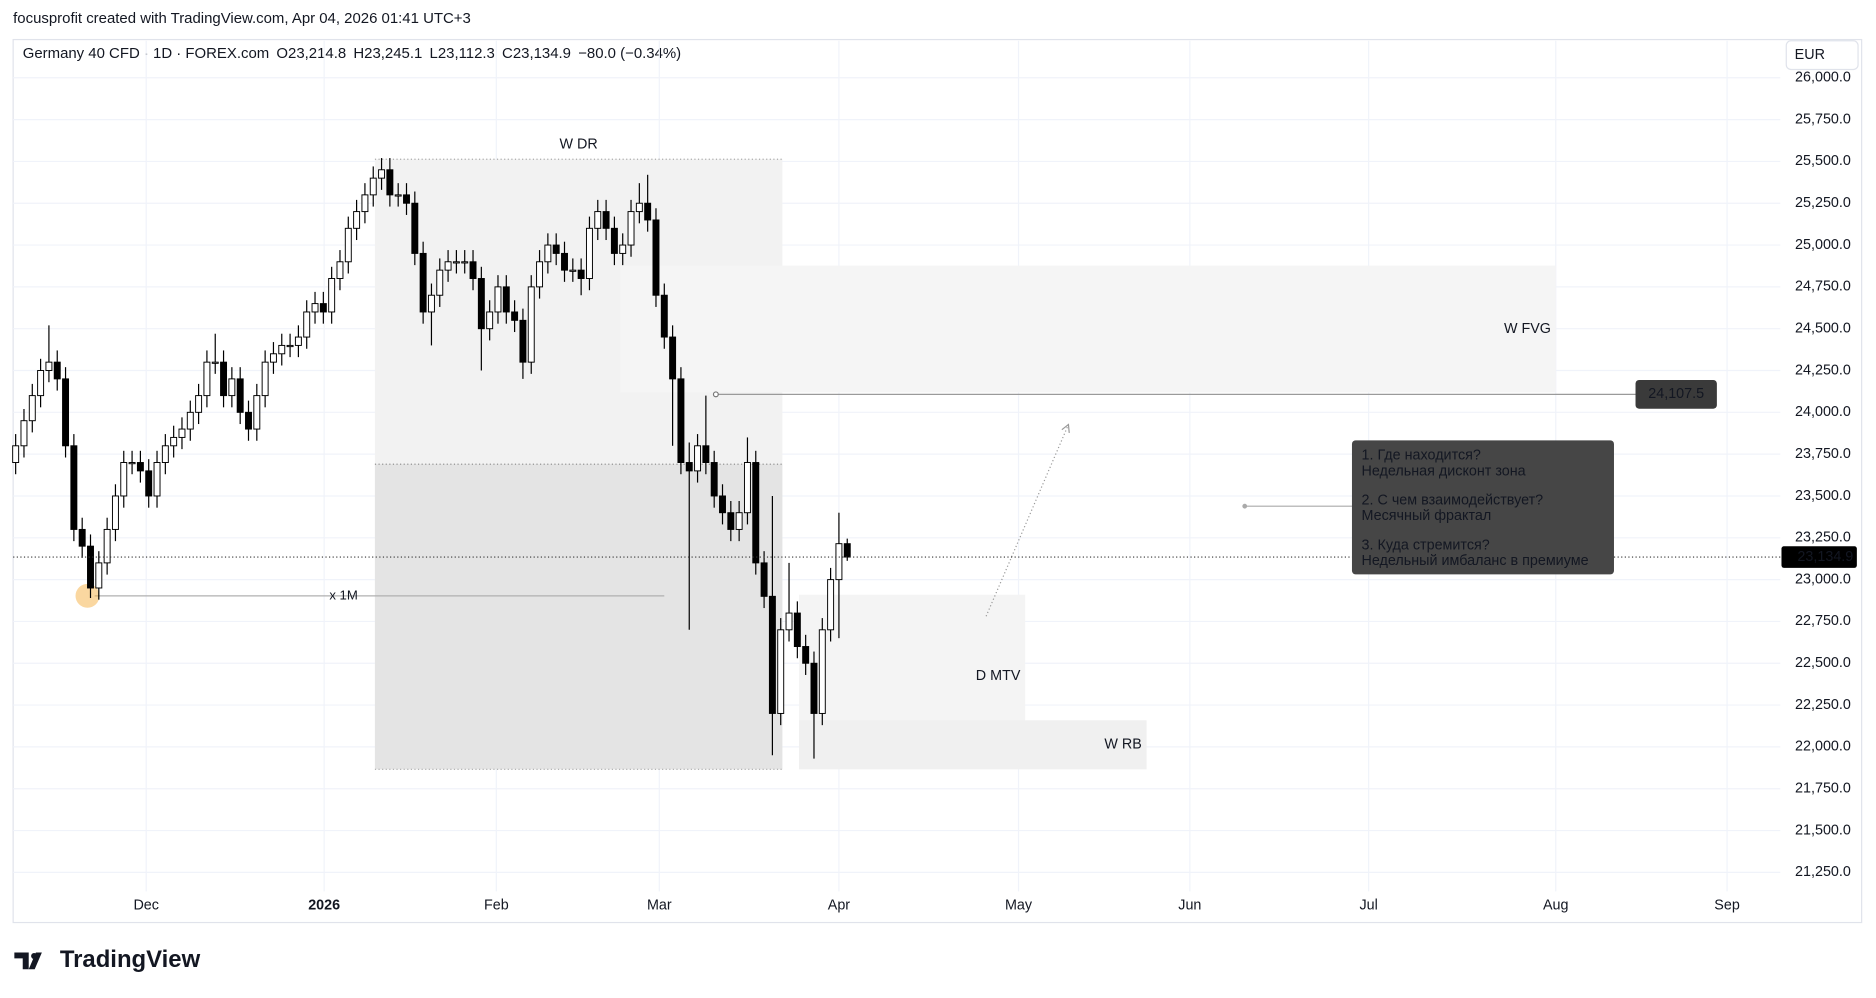 The width and height of the screenshot is (1876, 998). What do you see at coordinates (1825, 557) in the screenshot?
I see `last-price-label: 23,134.9` at bounding box center [1825, 557].